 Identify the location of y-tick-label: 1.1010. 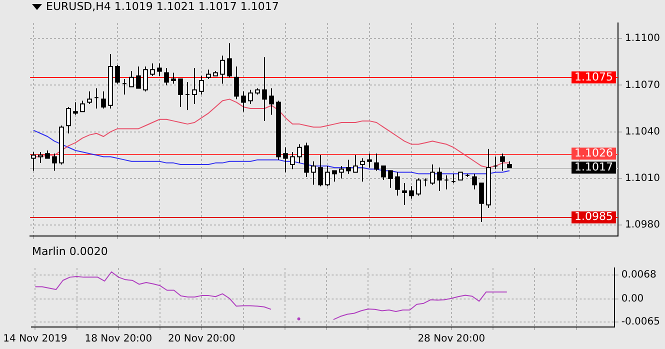
(642, 178).